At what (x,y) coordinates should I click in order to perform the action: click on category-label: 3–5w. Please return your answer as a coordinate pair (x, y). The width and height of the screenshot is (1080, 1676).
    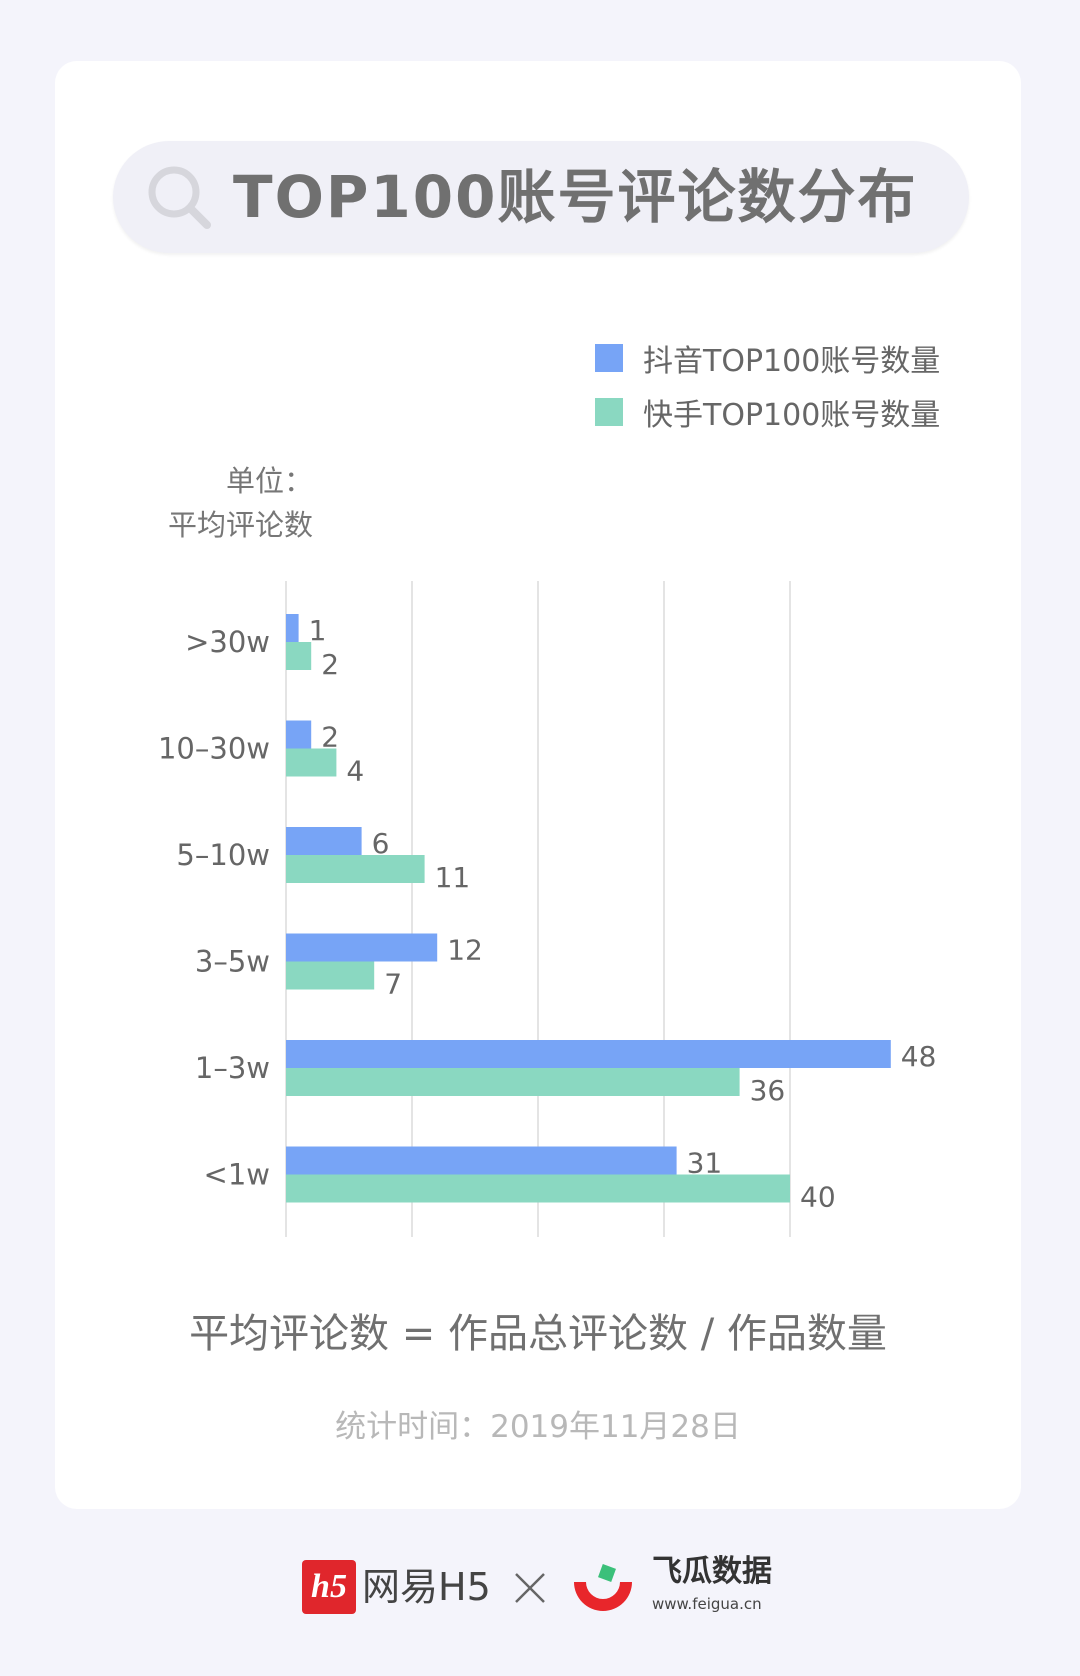
    Looking at the image, I should click on (232, 962).